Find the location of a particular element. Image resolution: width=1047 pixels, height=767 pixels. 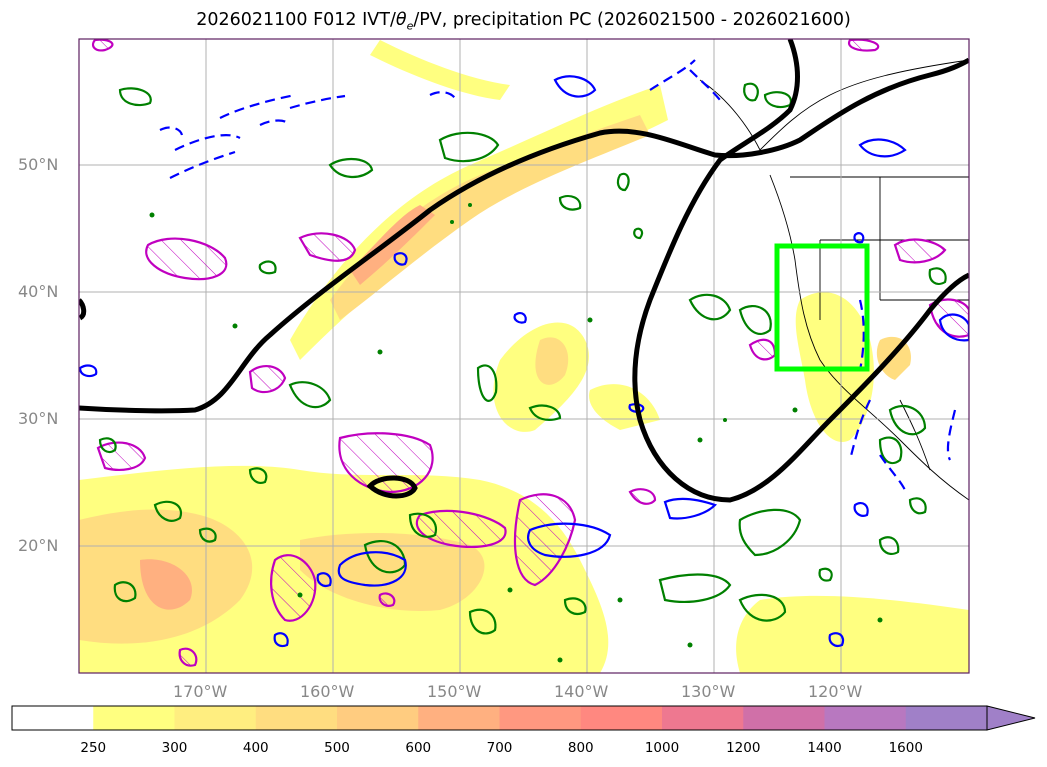

region-box is located at coordinates (822, 307).